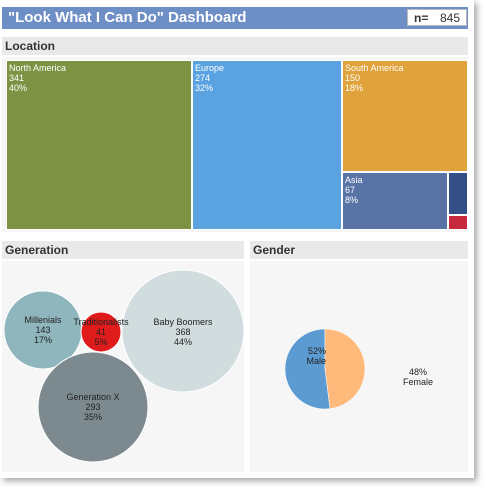 The height and width of the screenshot is (488, 486). Describe the element at coordinates (37, 250) in the screenshot. I see `generation-heading-label: Generation` at that location.